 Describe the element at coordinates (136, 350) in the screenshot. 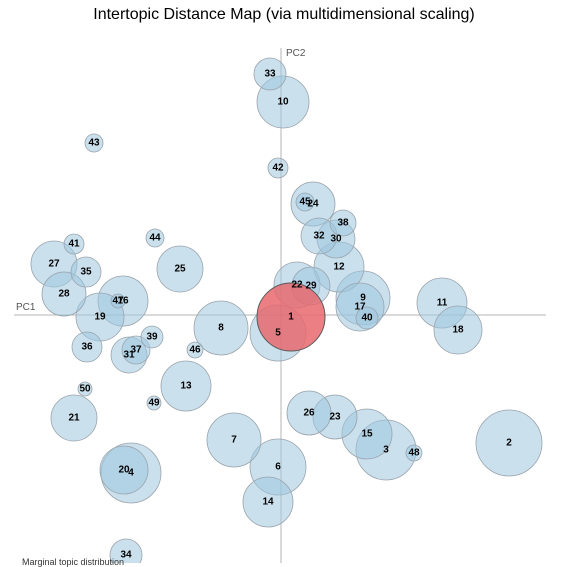

I see `topic-label-37: 37` at that location.